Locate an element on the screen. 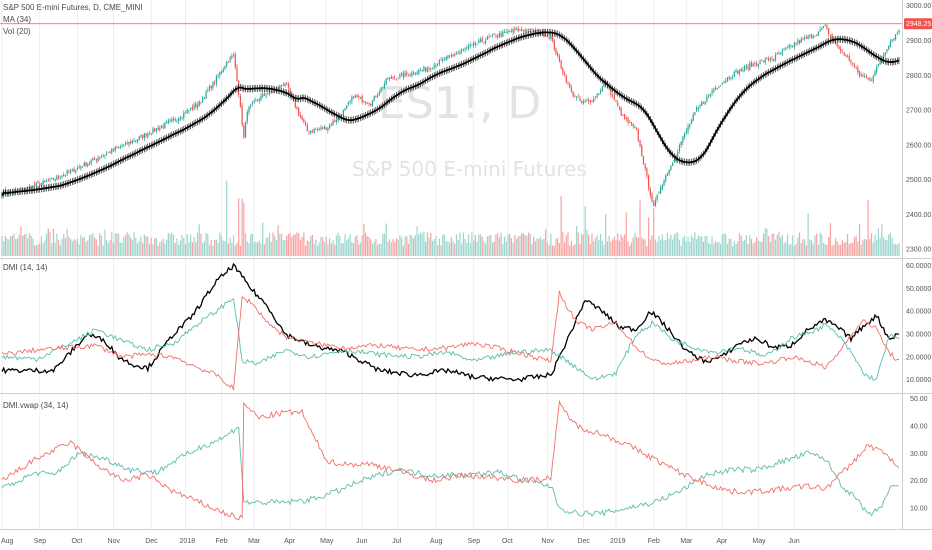  symbol-title: S&P 500 E-mini Futures, D, CME_MINI is located at coordinates (72, 7).